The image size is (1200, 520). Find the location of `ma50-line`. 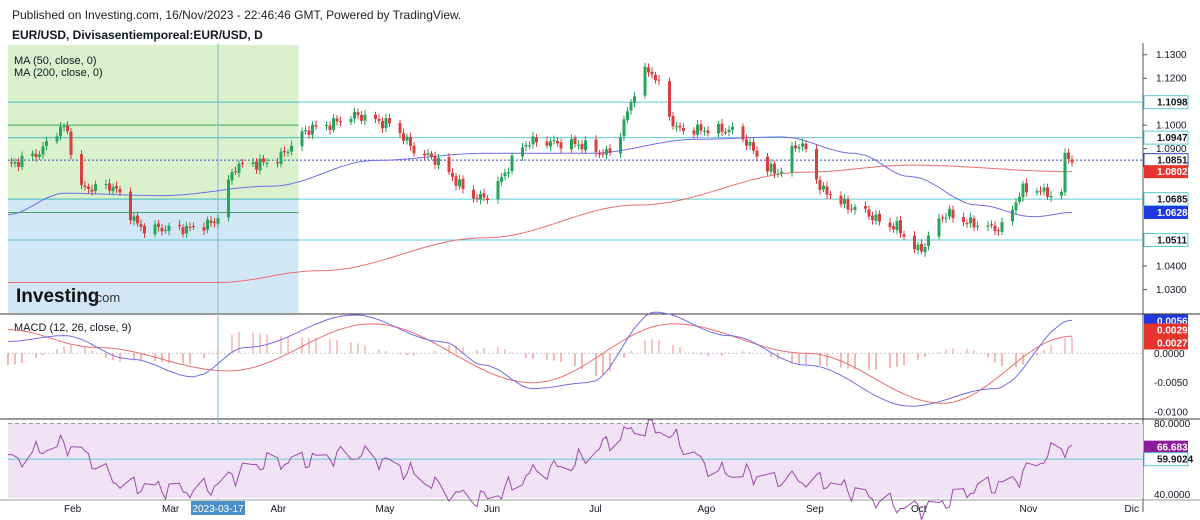

ma50-line is located at coordinates (540, 177).